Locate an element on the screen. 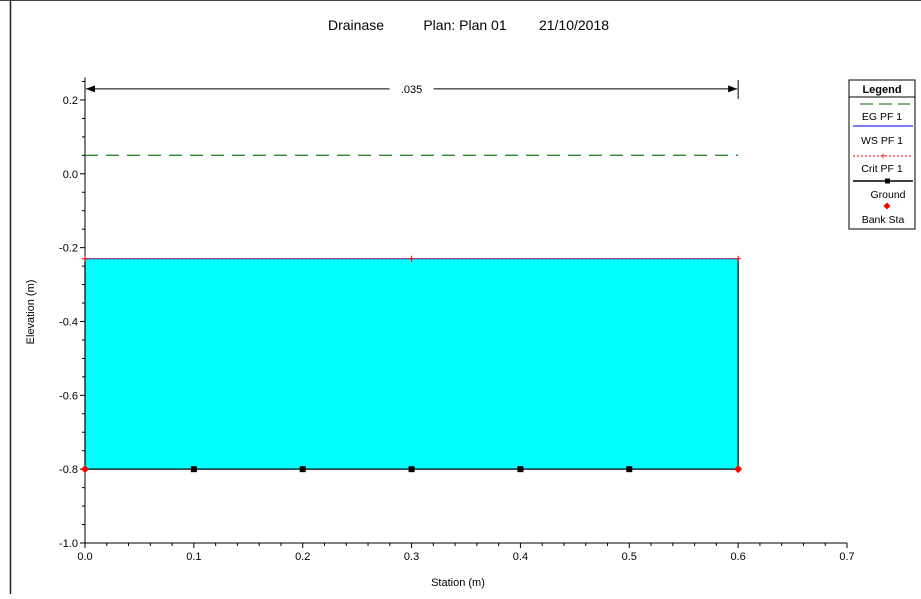  y-tick-label: -0.2 is located at coordinates (68, 249).